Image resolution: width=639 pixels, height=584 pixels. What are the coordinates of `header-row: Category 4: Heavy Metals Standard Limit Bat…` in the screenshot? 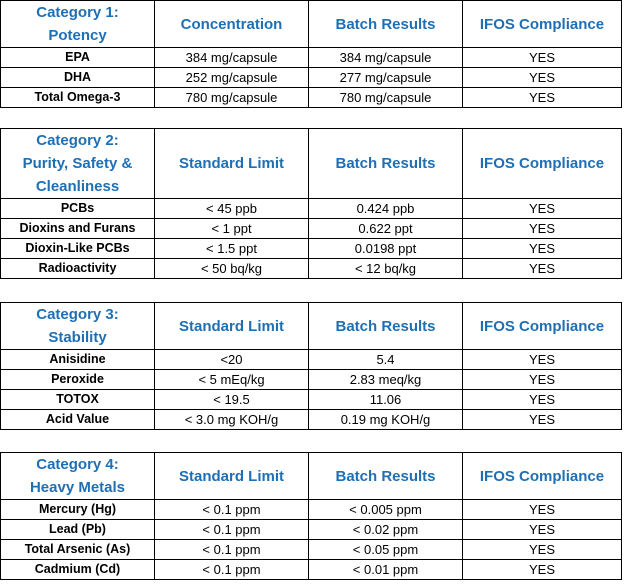 It's located at (311, 476).